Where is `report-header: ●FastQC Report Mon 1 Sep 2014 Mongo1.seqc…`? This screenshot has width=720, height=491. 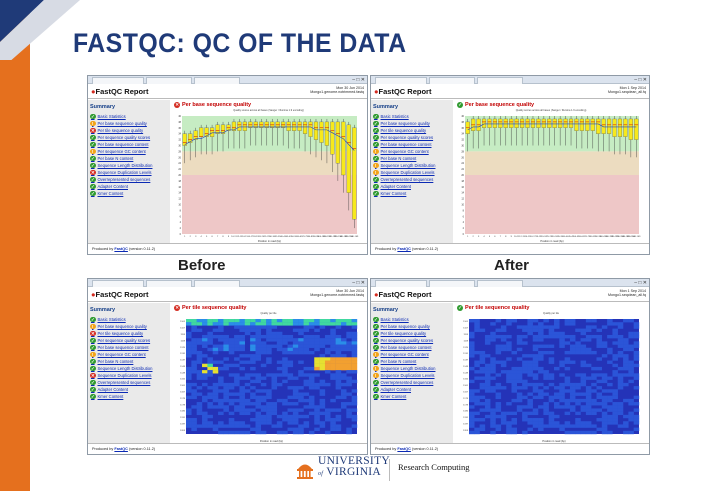 report-header: ●FastQC Report Mon 1 Sep 2014 Mongo1.seqc… is located at coordinates (510, 91).